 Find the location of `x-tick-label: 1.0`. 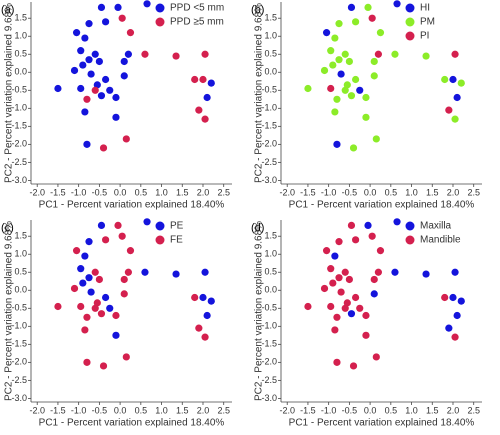

x-tick-label: 1.0 is located at coordinates (411, 410).